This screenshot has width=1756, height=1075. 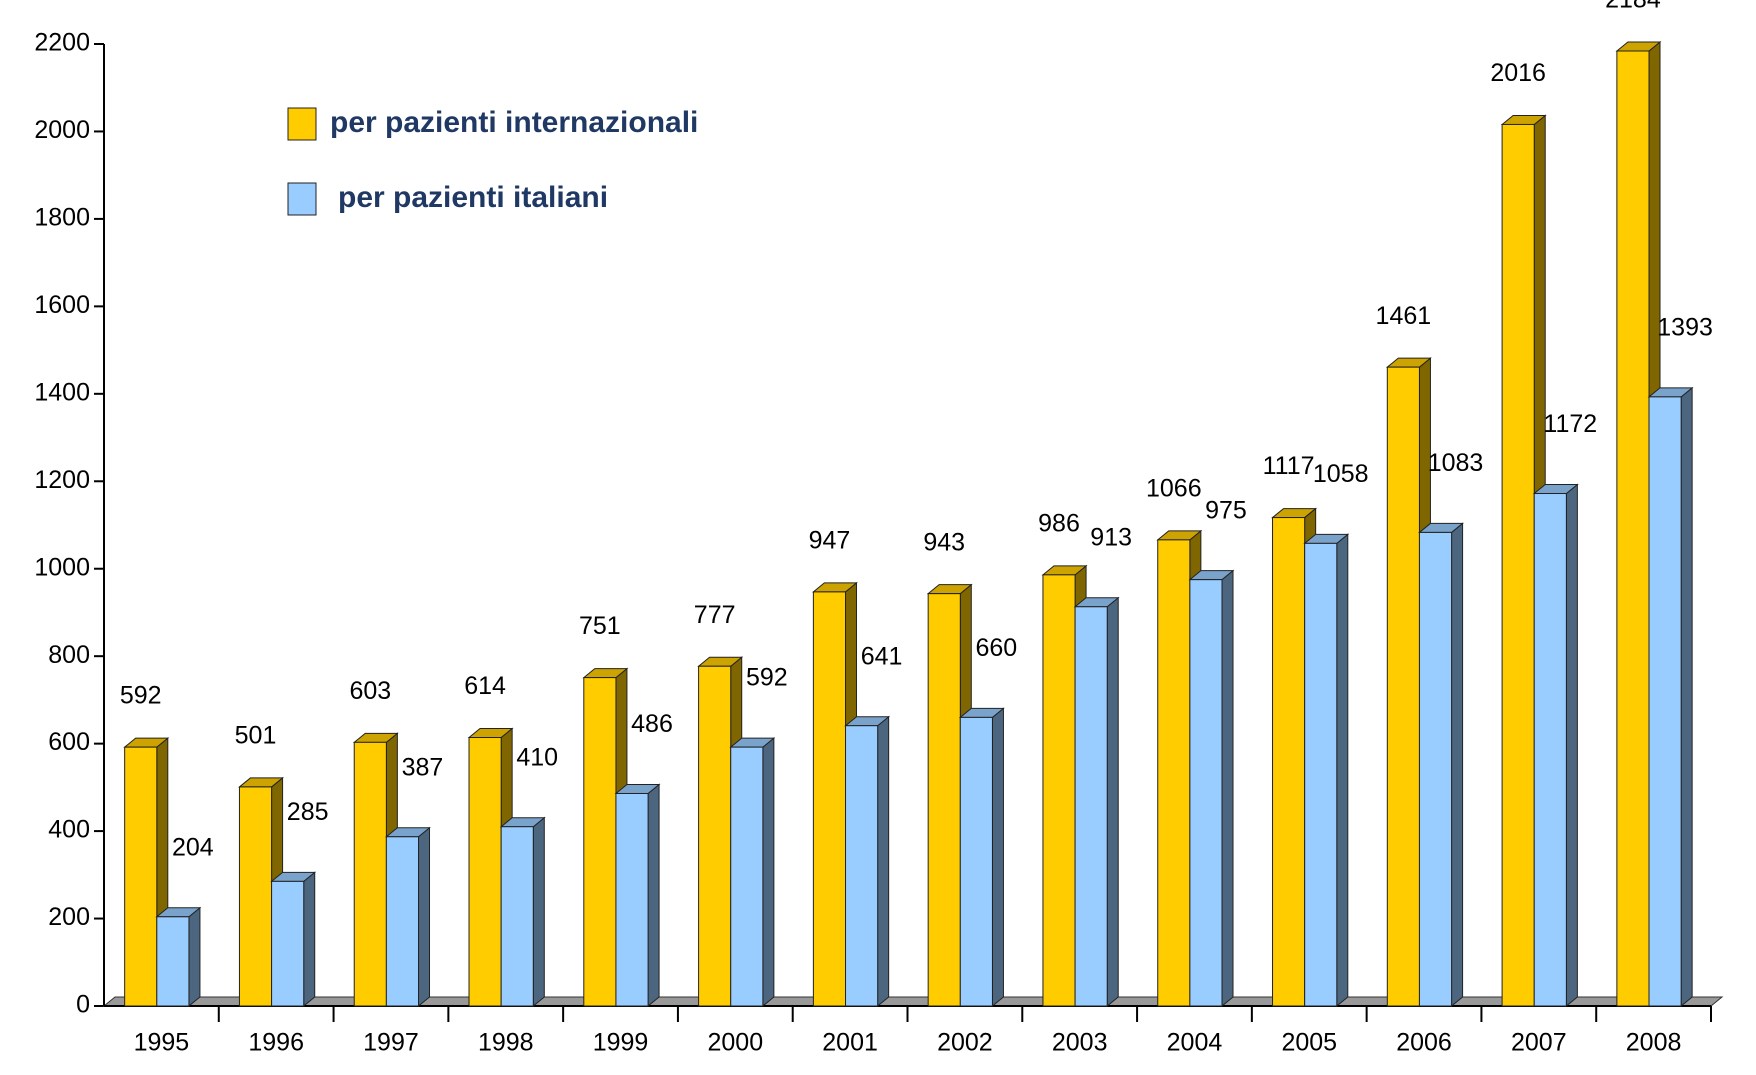 I want to click on value-label: 1083, so click(x=1456, y=463).